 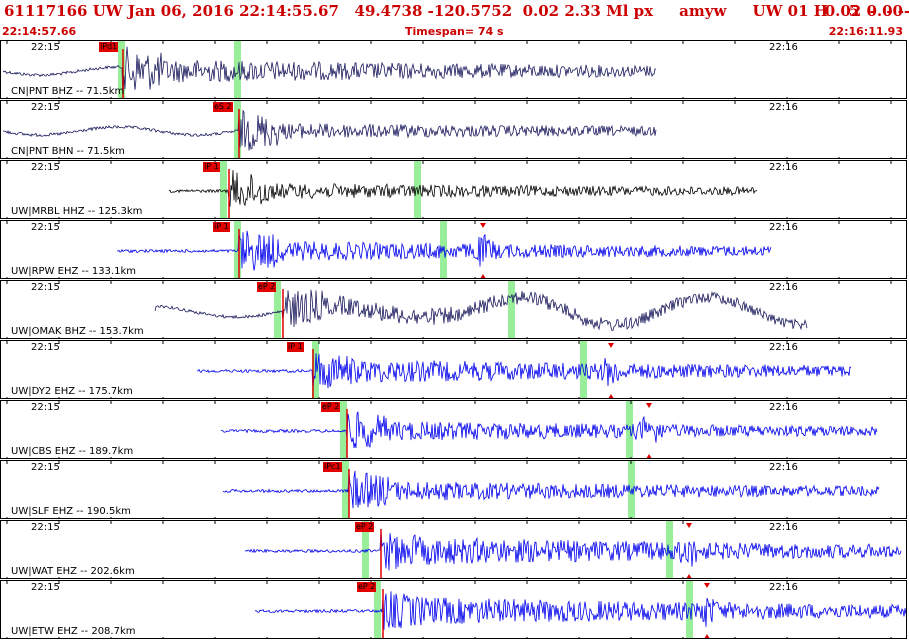 What do you see at coordinates (863, 11) in the screenshot?
I see `event-title-right: 0.02 0.00` at bounding box center [863, 11].